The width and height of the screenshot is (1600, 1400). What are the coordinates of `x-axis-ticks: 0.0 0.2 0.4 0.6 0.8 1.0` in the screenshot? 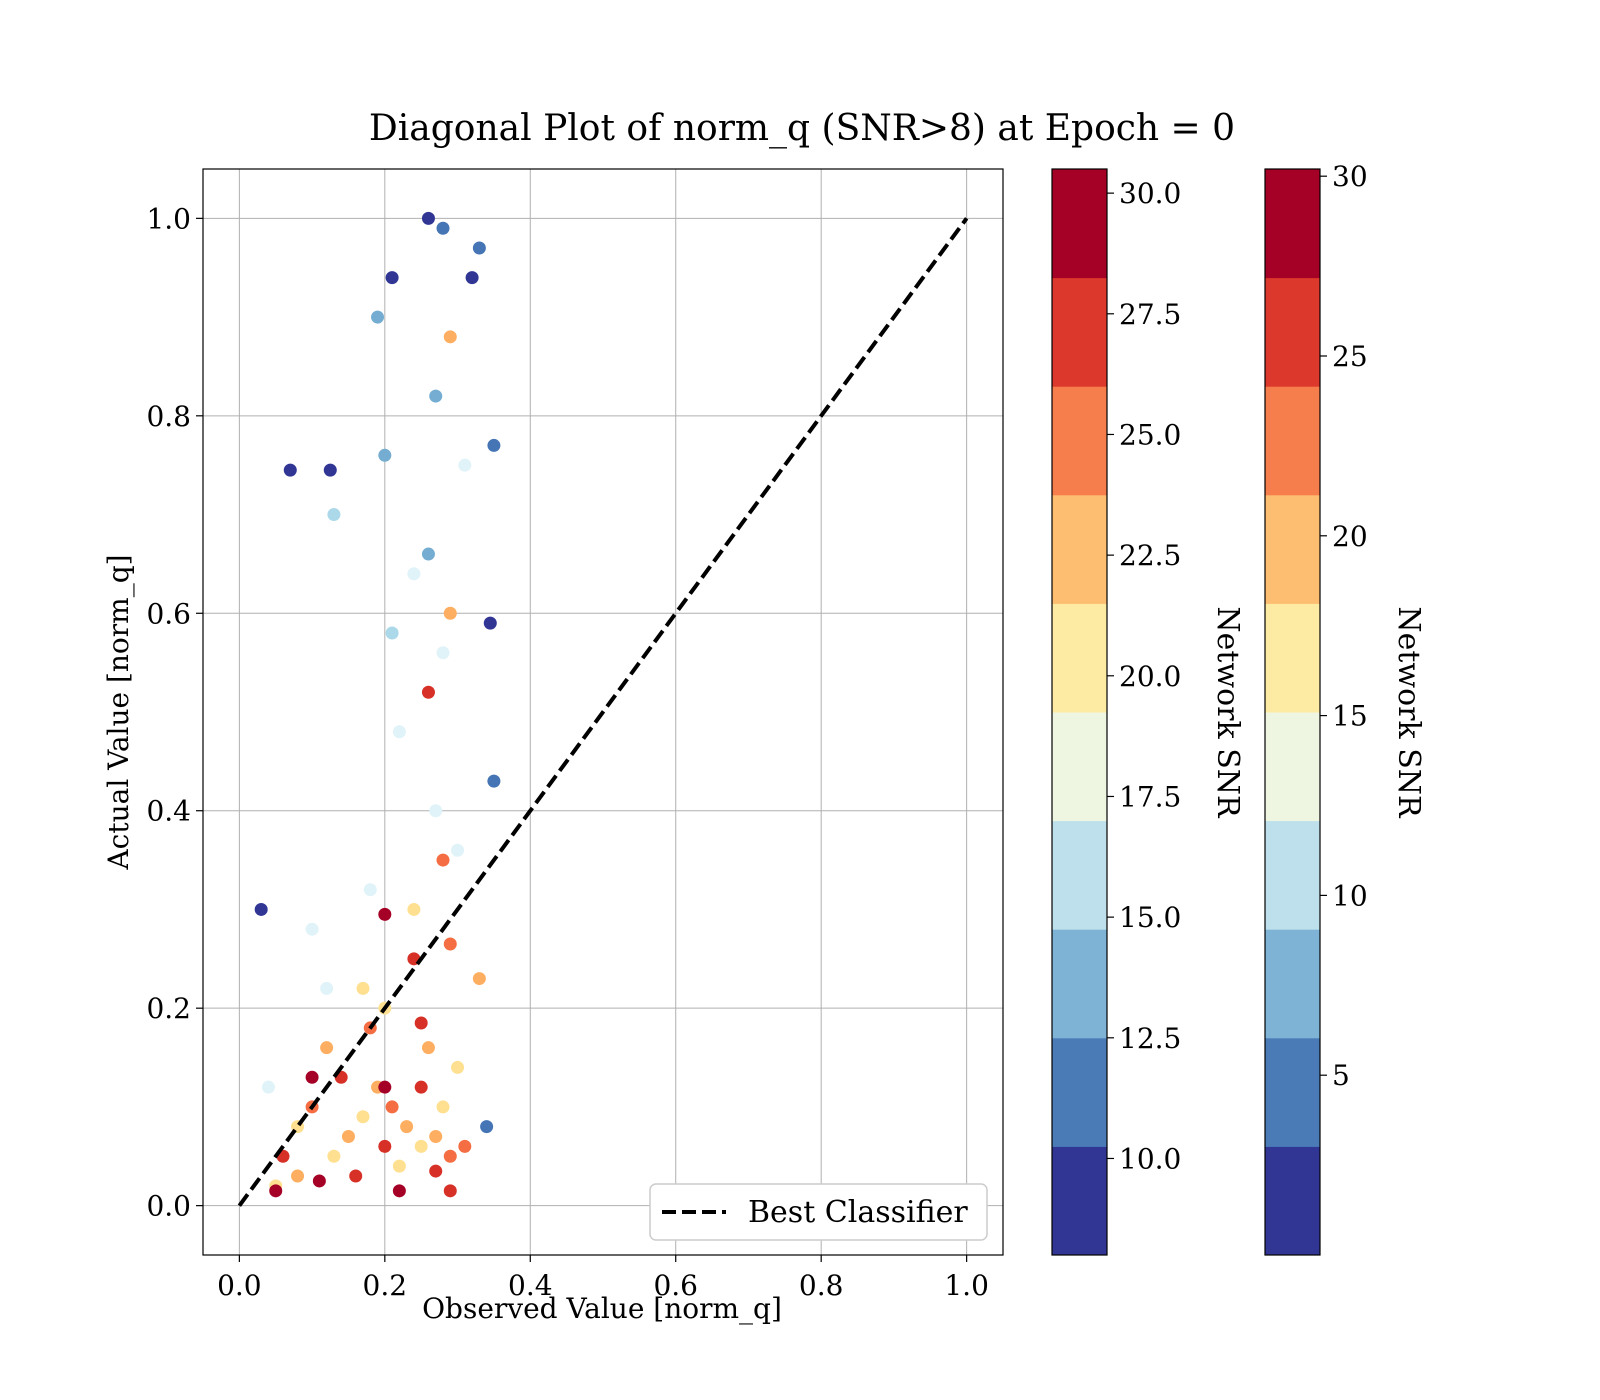 It's located at (603, 1278).